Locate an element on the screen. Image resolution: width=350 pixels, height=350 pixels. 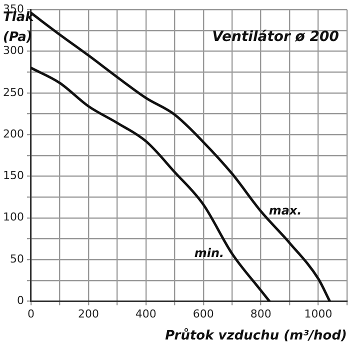
y-tick-label: 250 is located at coordinates (13, 92).